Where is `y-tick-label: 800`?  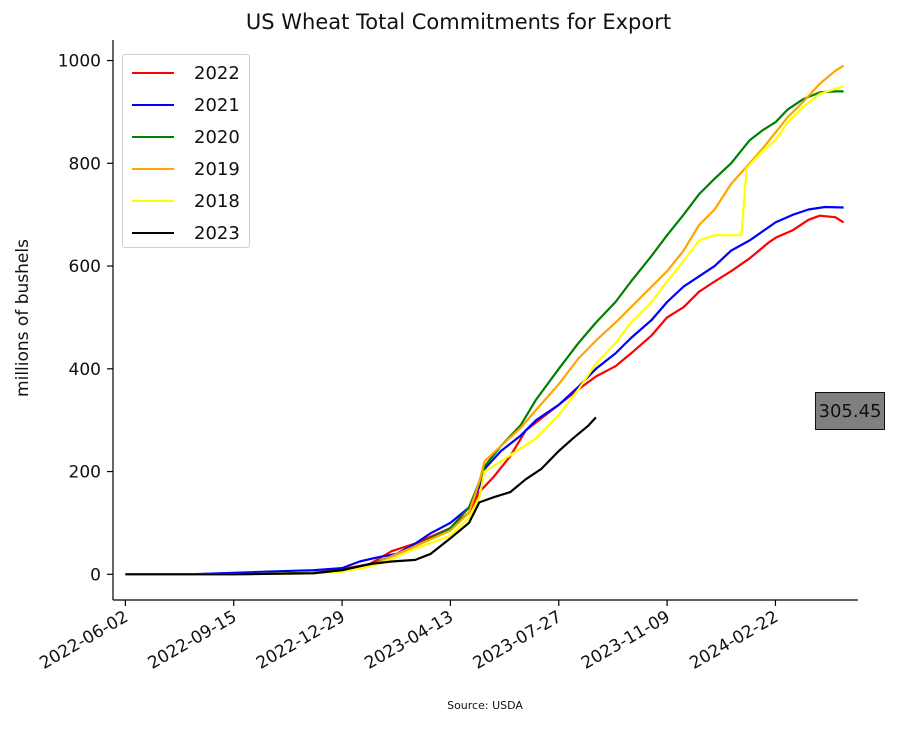 y-tick-label: 800 is located at coordinates (85, 164).